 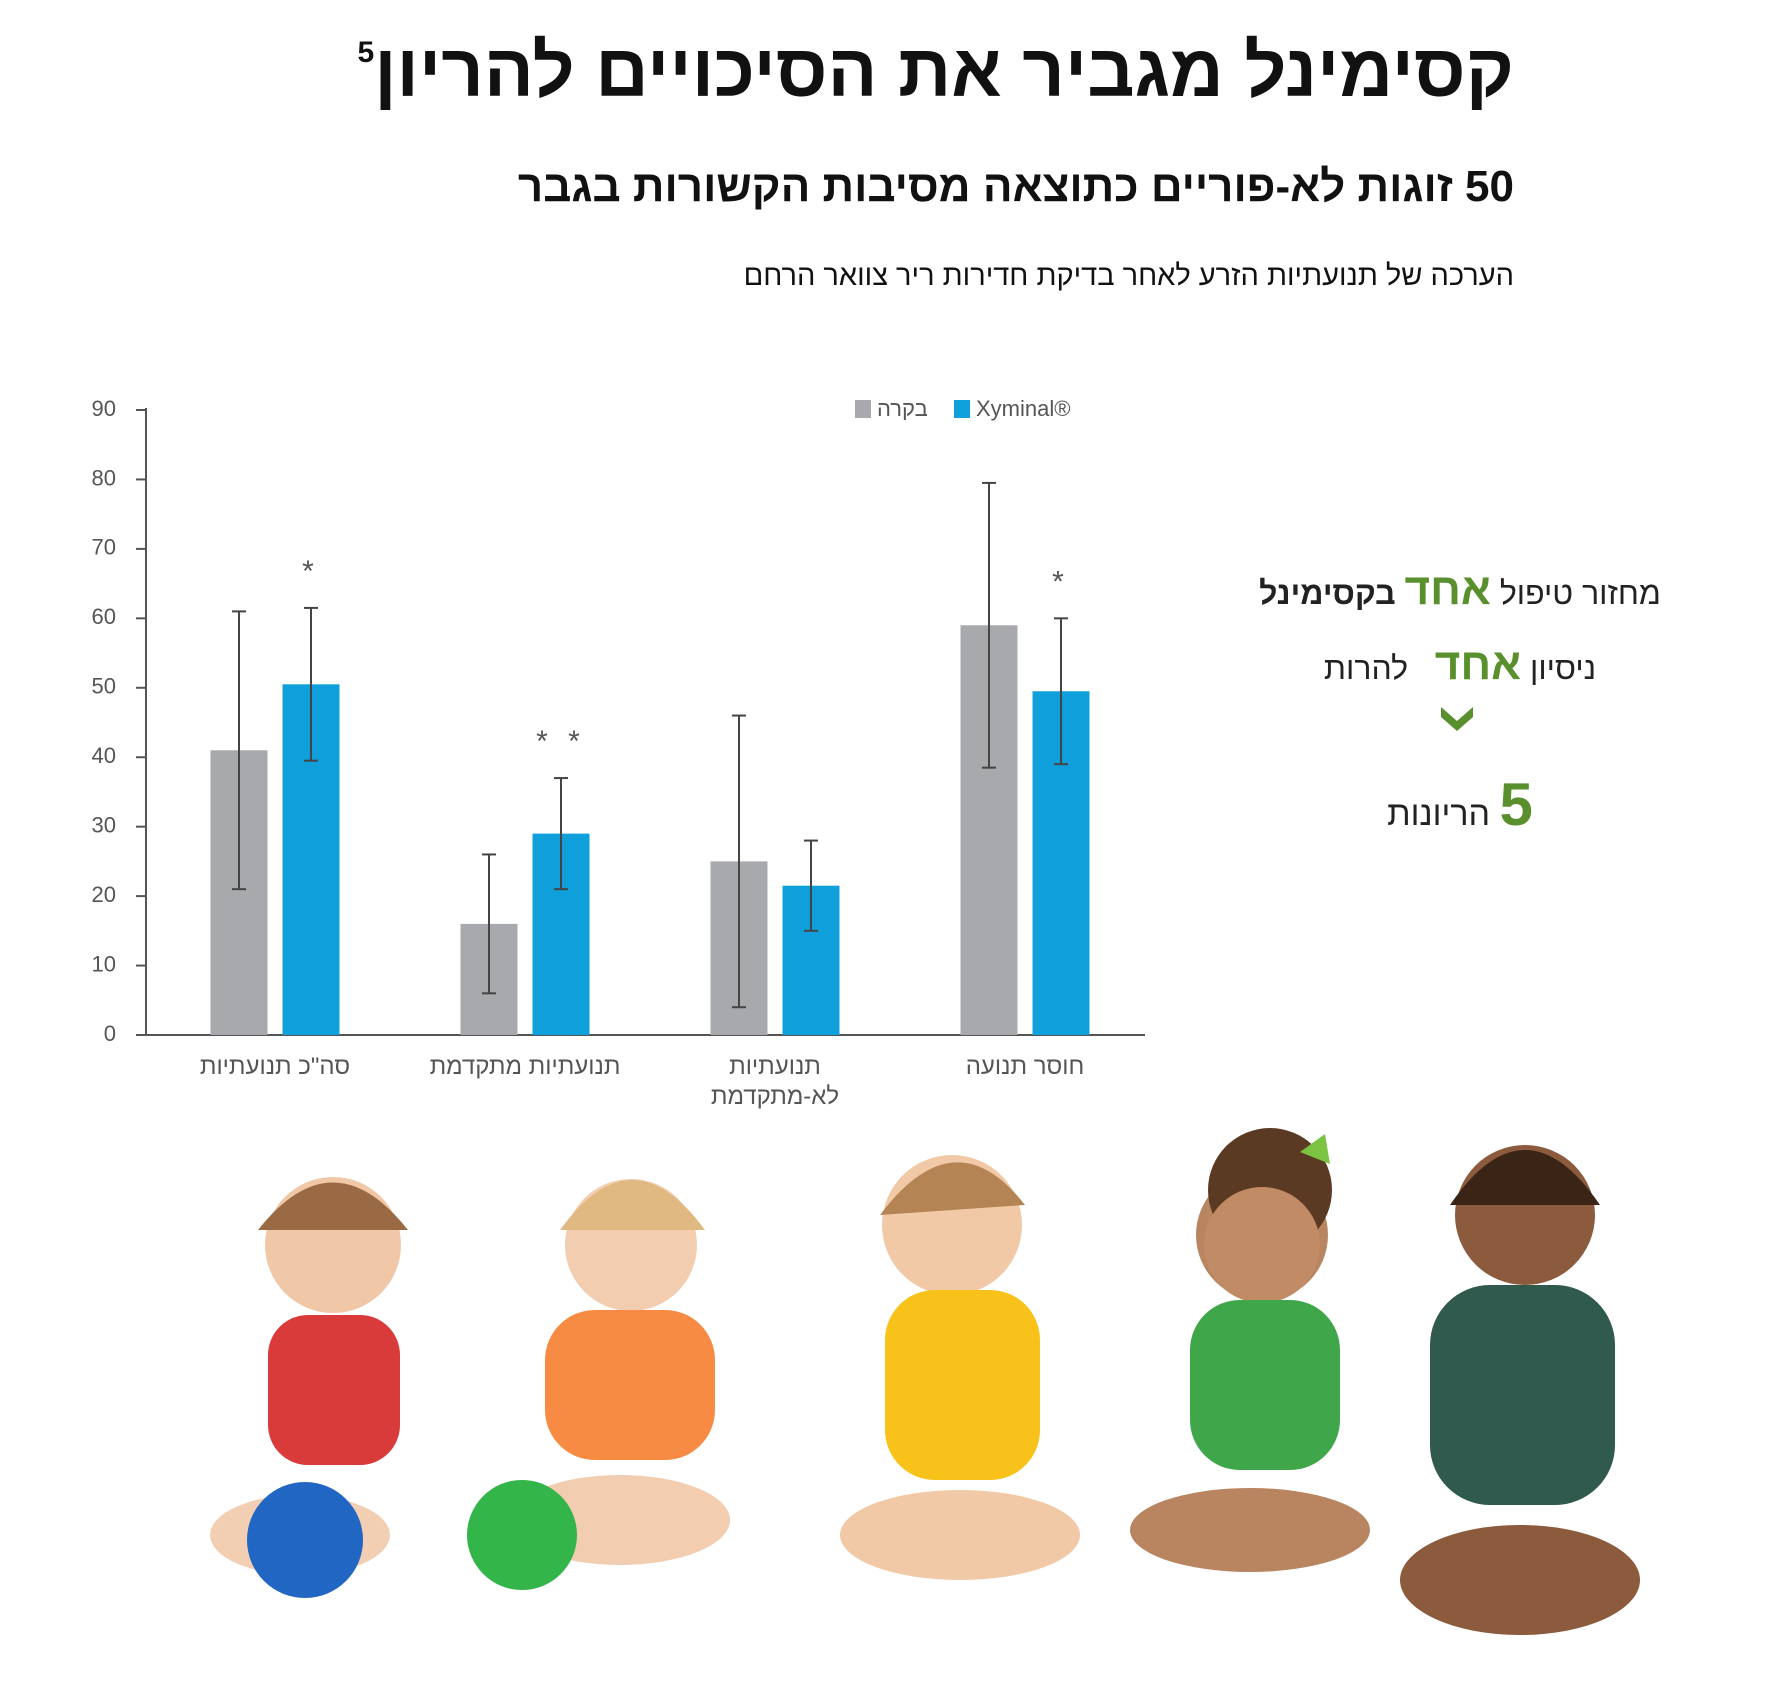 I want to click on x-tick-label: תנועתיות לא-מתקדמת, so click(x=775, y=1081).